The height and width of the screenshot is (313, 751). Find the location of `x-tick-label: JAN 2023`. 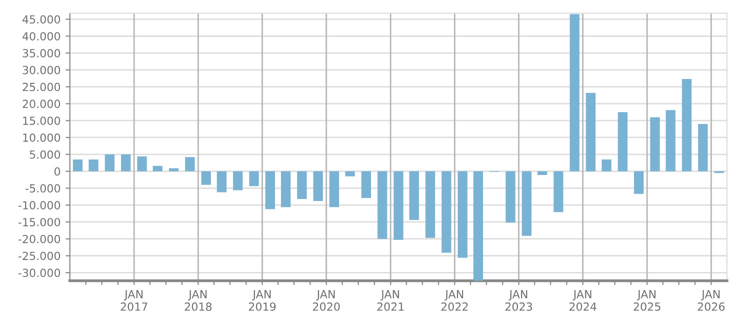

x-tick-label: JAN 2023 is located at coordinates (518, 300).